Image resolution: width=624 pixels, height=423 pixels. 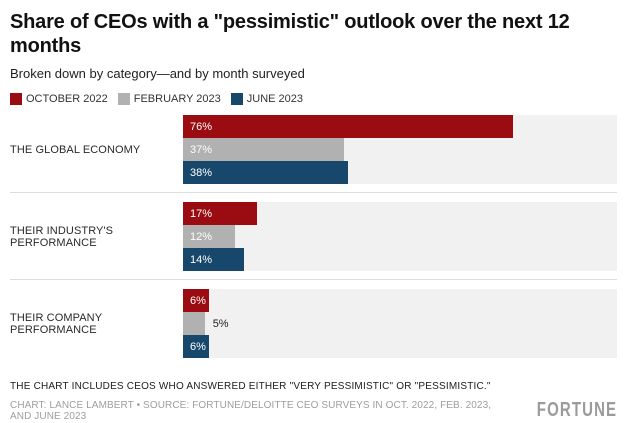 What do you see at coordinates (400, 259) in the screenshot?
I see `bar-row: 14%` at bounding box center [400, 259].